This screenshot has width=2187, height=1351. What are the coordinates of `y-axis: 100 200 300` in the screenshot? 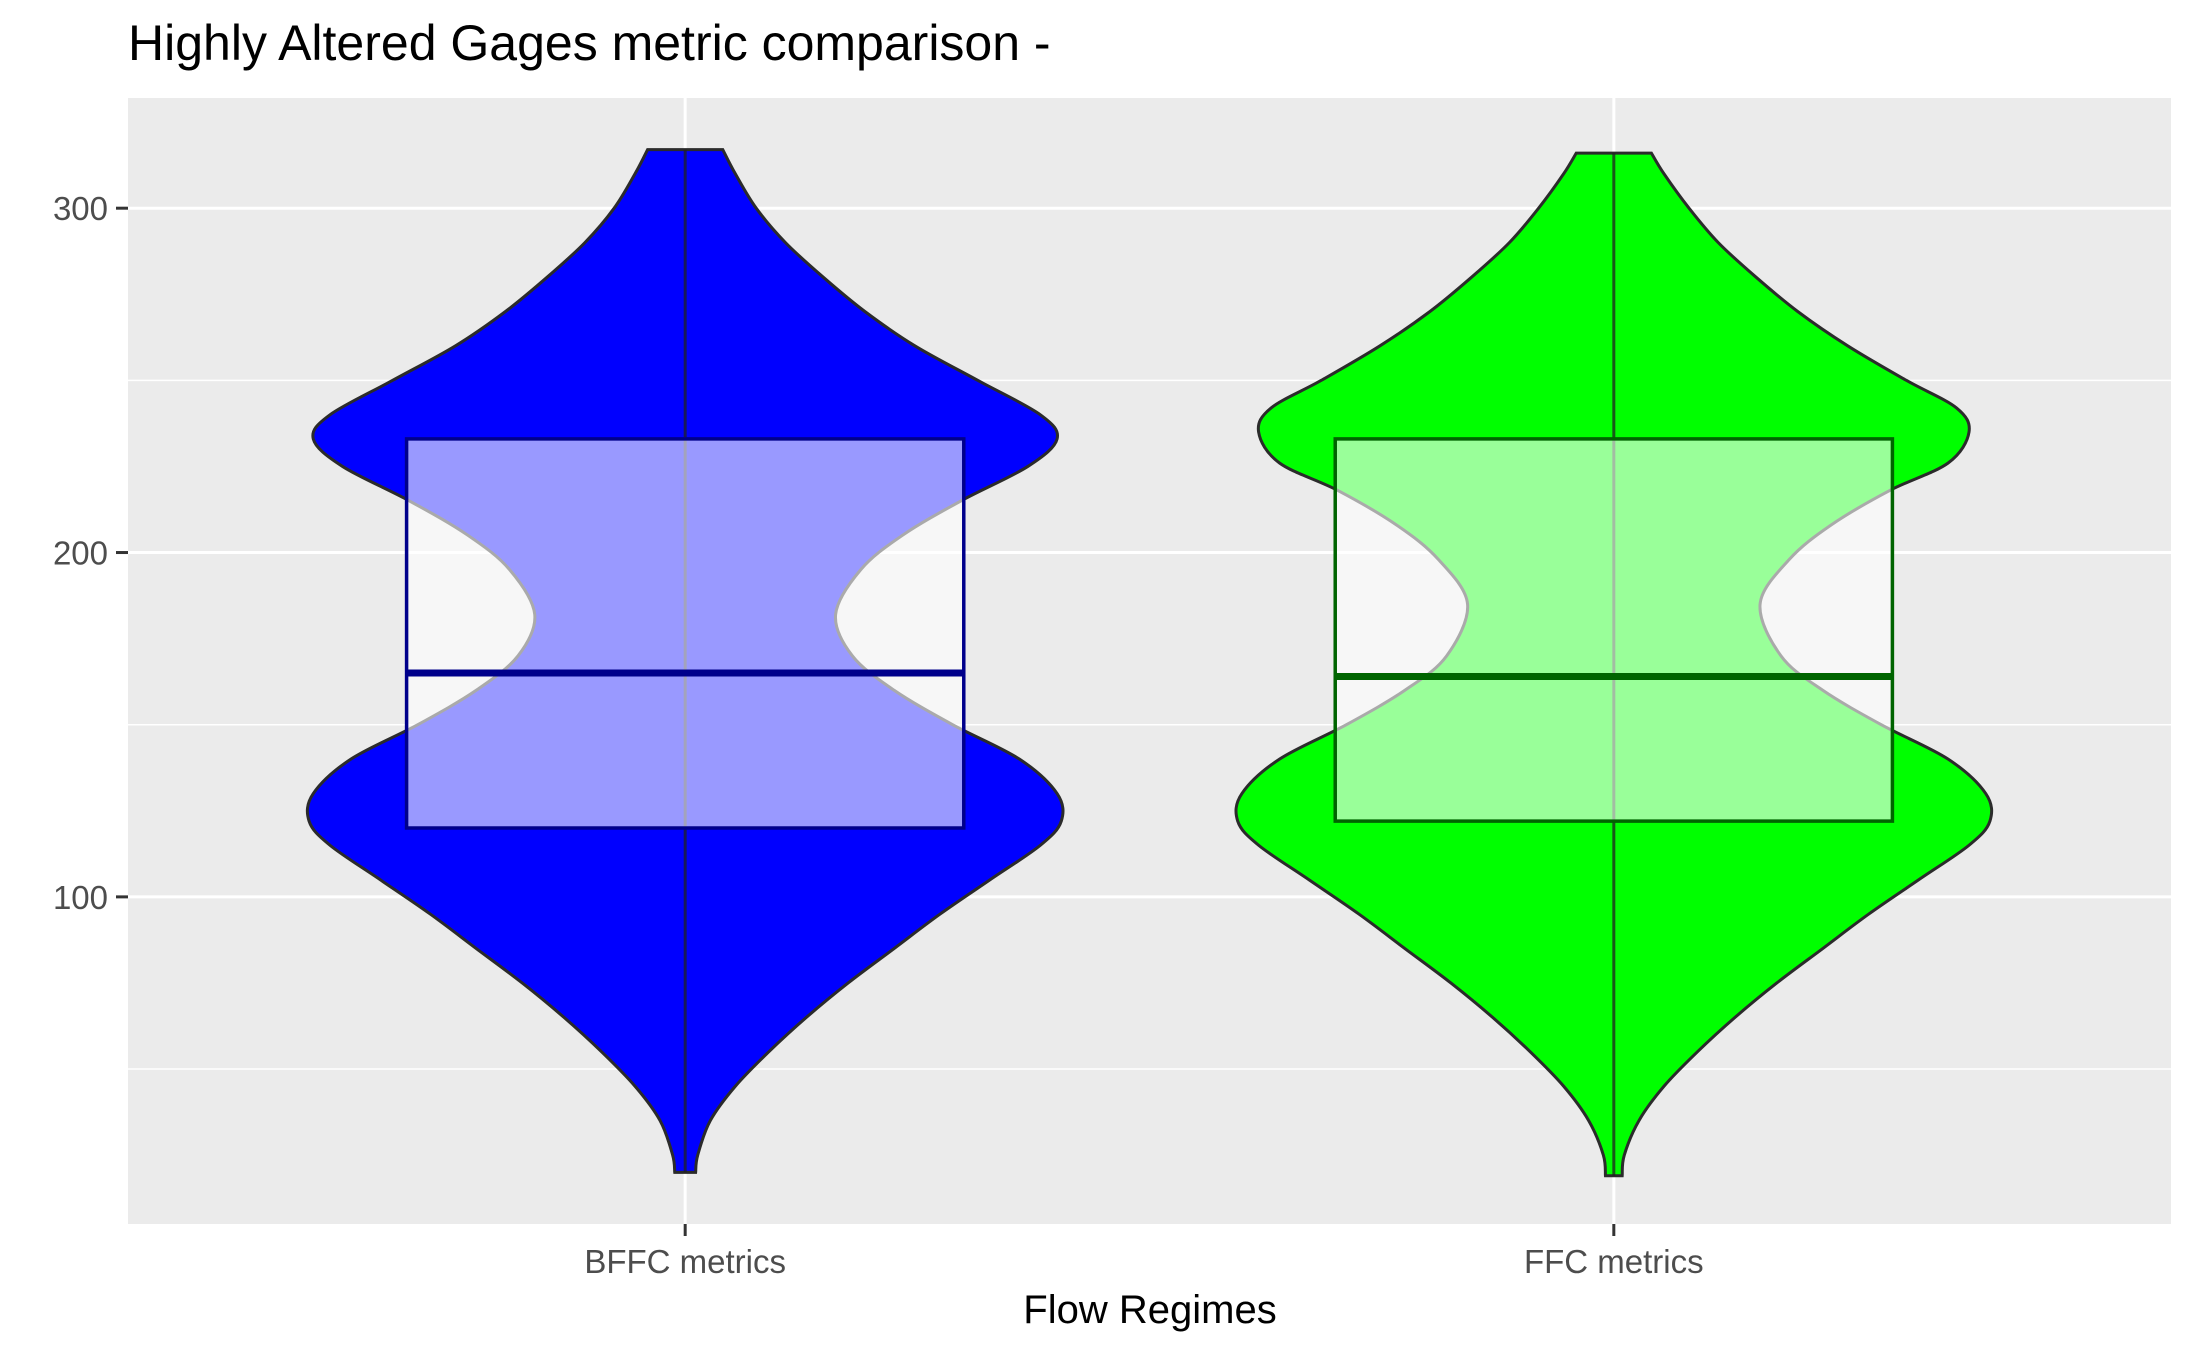 It's located at (90, 553).